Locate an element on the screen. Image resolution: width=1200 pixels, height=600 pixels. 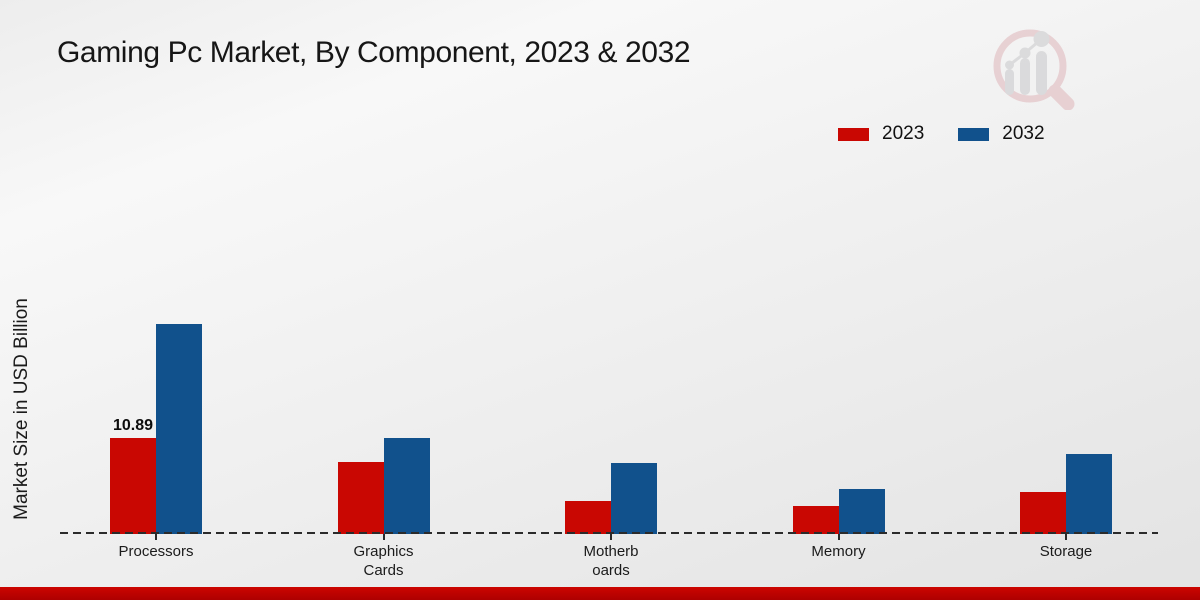
x-axis-baseline is located at coordinates (609, 533).